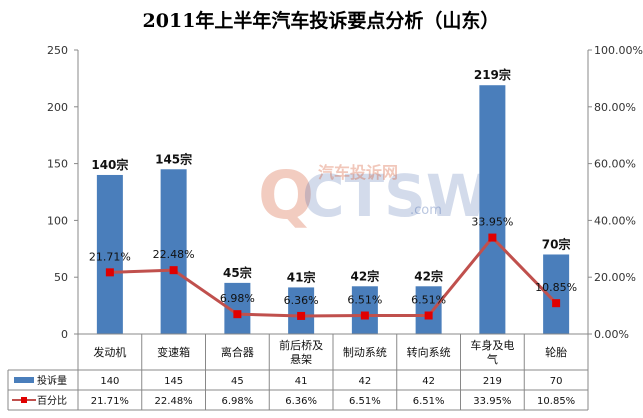  I want to click on percent-series-line, so click(333, 276).